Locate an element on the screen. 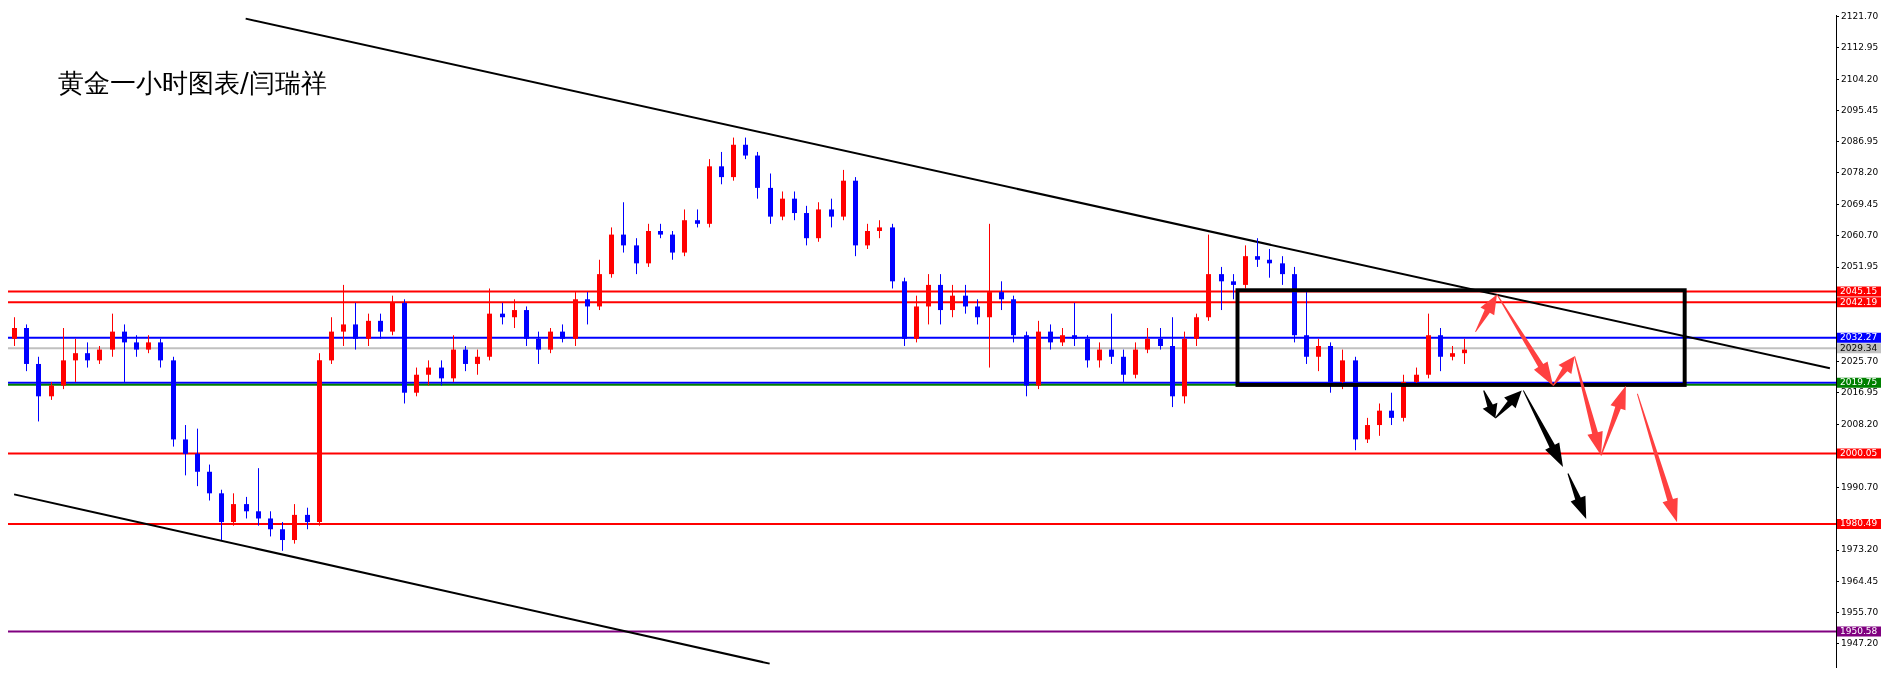 This screenshot has height=683, width=1889. ref-line-label: 2029.34 is located at coordinates (1859, 347).